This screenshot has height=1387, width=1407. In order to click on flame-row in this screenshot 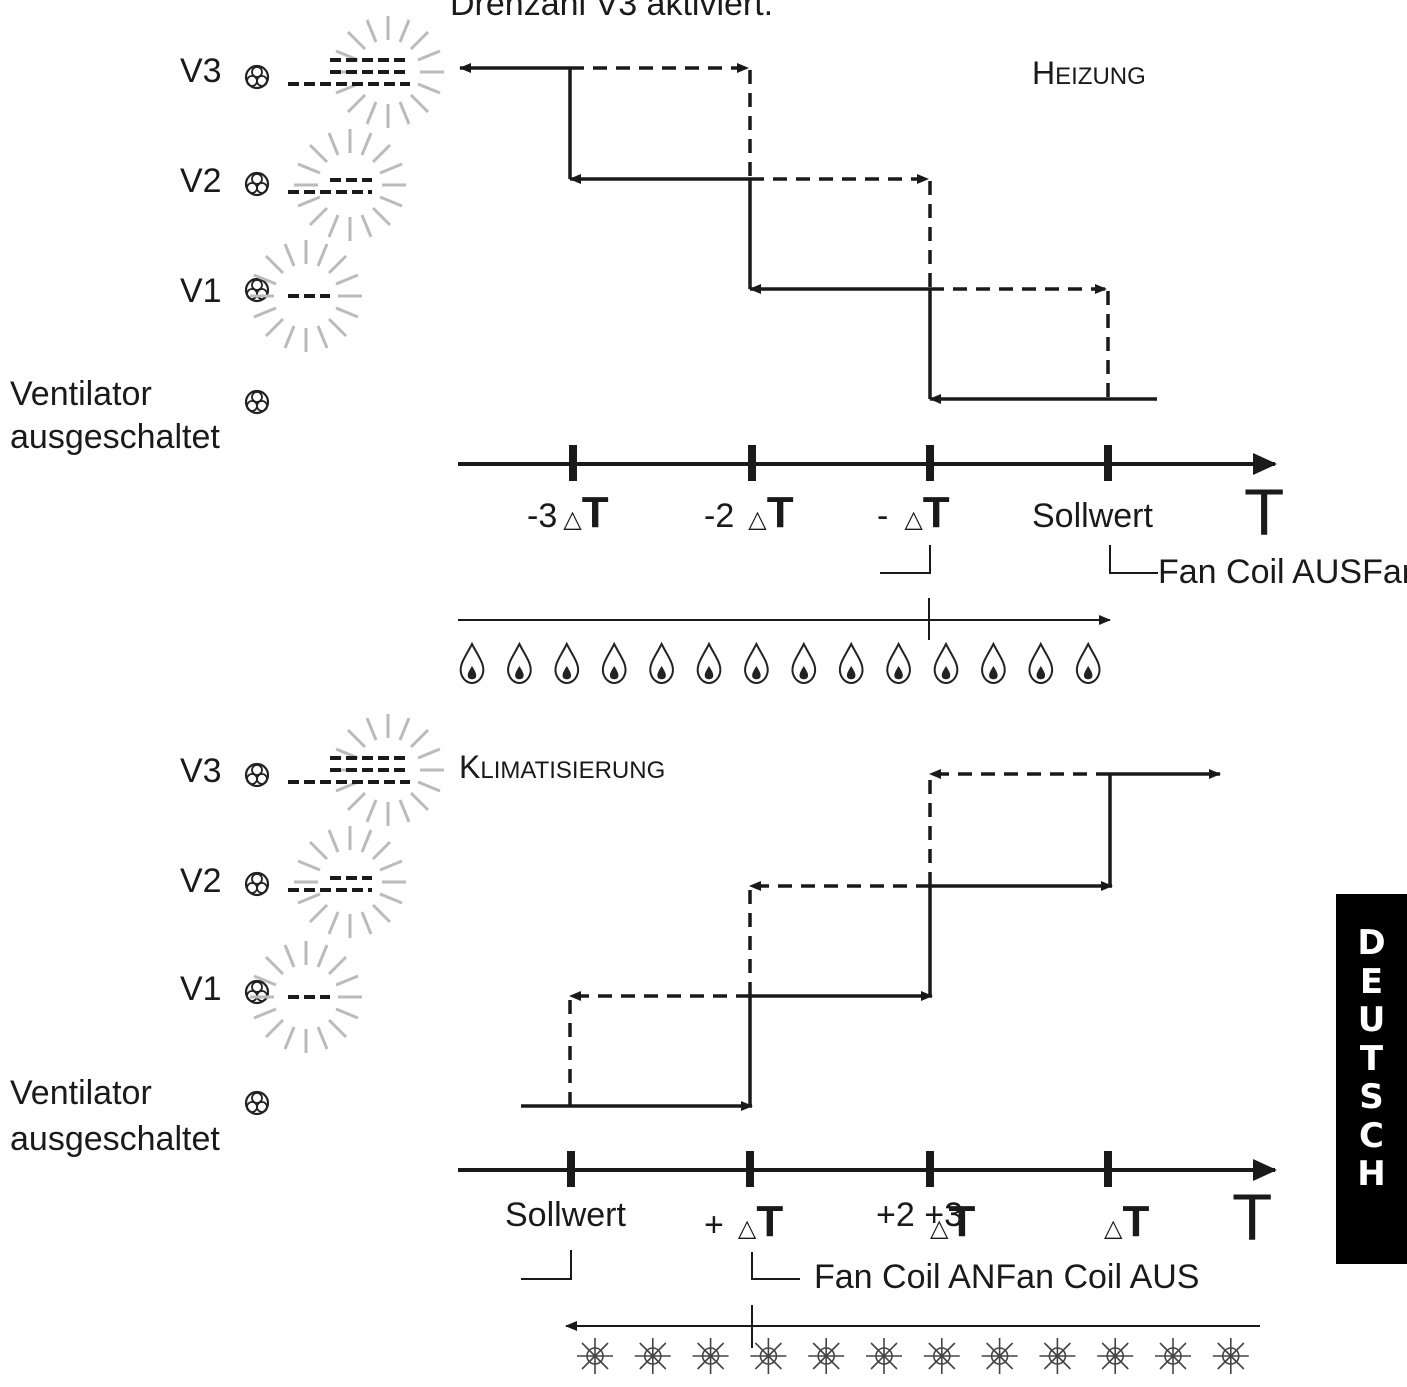, I will do `click(780, 663)`.